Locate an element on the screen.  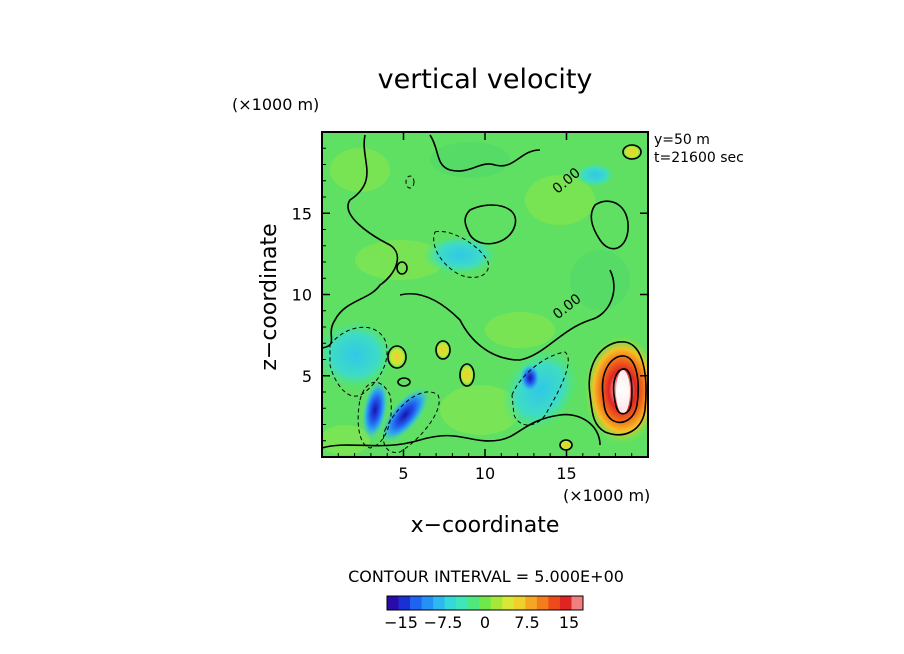
colorbar is located at coordinates (485, 603).